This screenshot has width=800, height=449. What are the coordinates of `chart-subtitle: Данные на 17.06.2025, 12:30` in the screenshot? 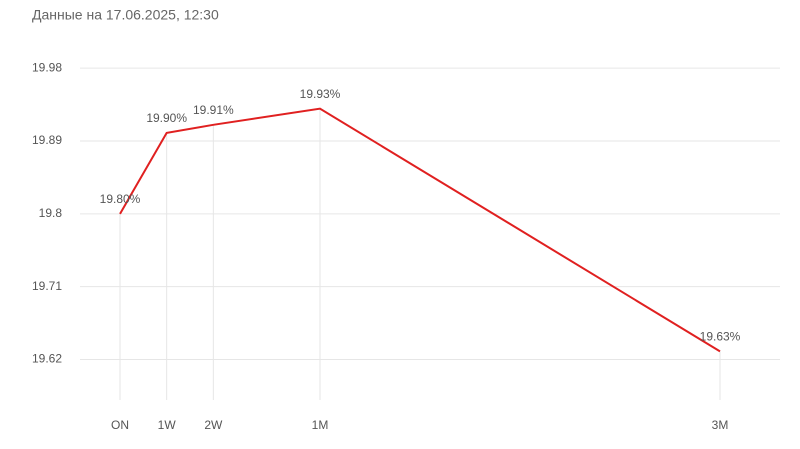 It's located at (125, 15).